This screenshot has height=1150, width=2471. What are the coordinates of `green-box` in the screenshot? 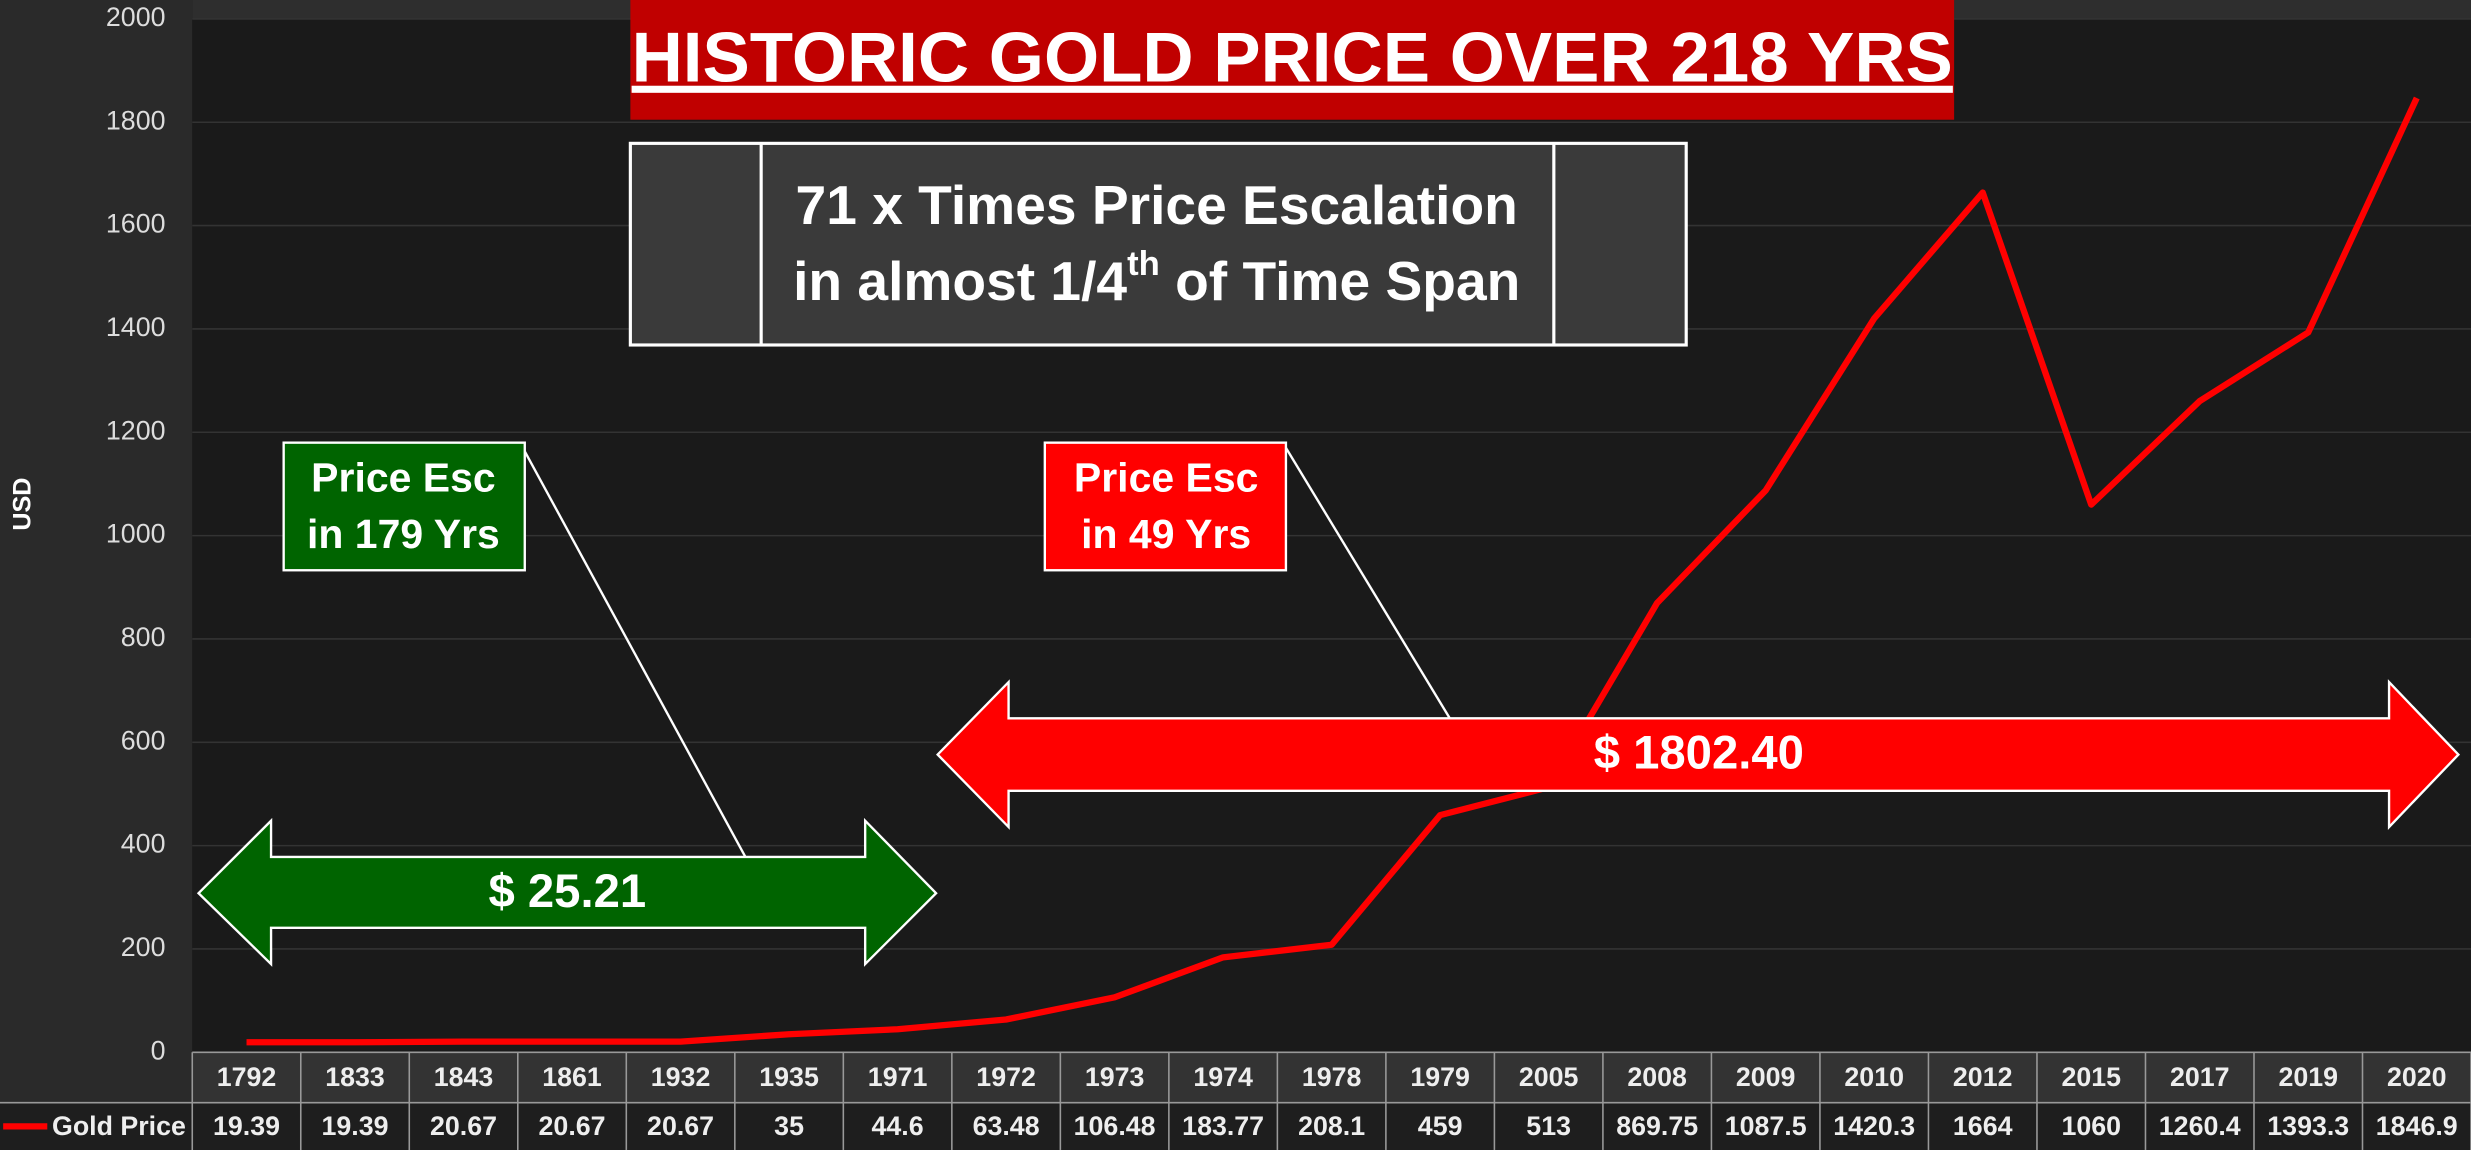 It's located at (404, 506).